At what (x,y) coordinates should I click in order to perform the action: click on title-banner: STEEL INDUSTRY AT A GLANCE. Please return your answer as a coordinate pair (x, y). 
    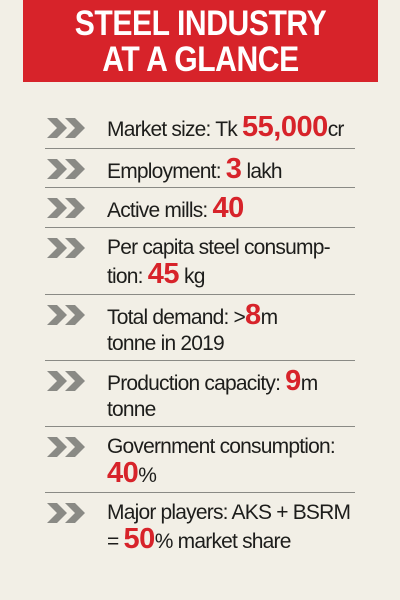
    Looking at the image, I should click on (200, 41).